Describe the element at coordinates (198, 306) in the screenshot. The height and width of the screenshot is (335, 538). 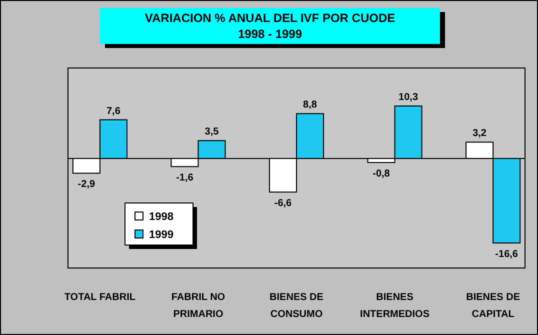
I see `x-tick-label: FABRIL NO PRIMARIO` at that location.